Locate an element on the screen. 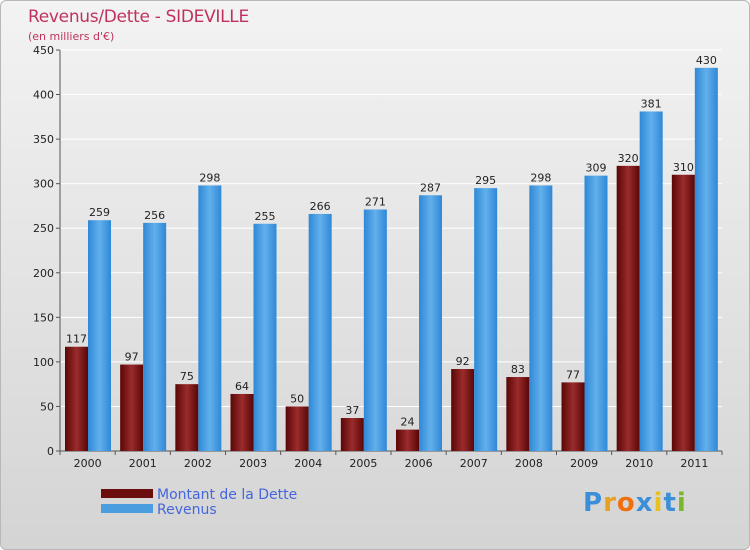 This screenshot has width=750, height=550. x-tick-label: 2006 is located at coordinates (419, 463).